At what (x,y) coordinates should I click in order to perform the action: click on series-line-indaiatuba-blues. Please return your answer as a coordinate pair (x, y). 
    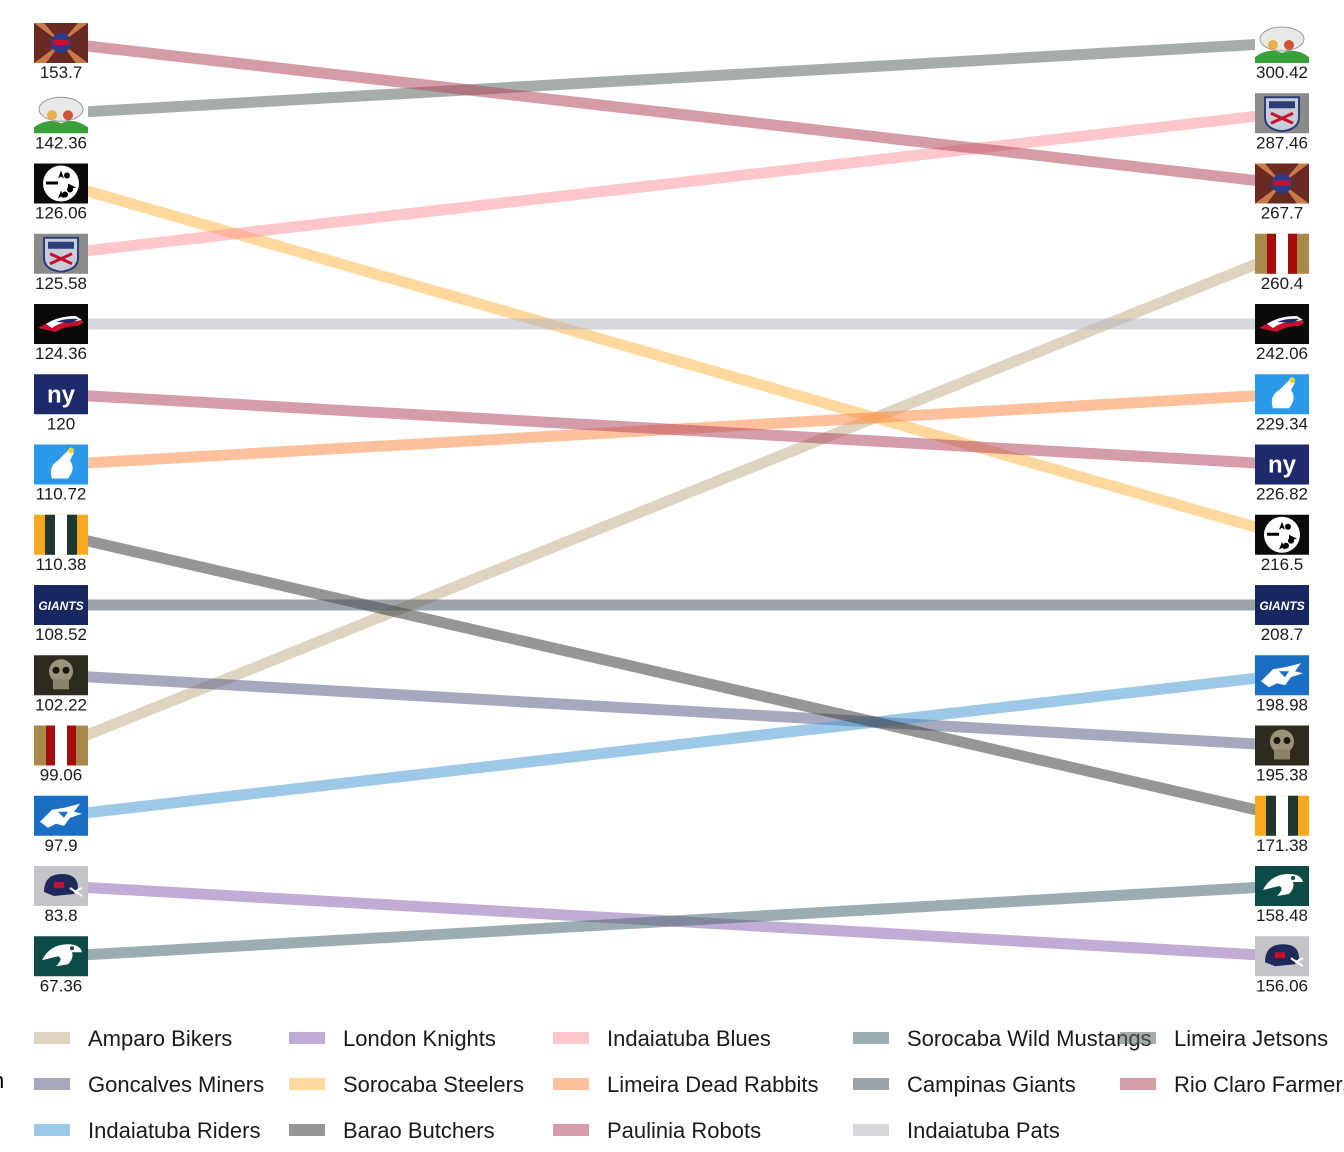
    Looking at the image, I should click on (671, 183).